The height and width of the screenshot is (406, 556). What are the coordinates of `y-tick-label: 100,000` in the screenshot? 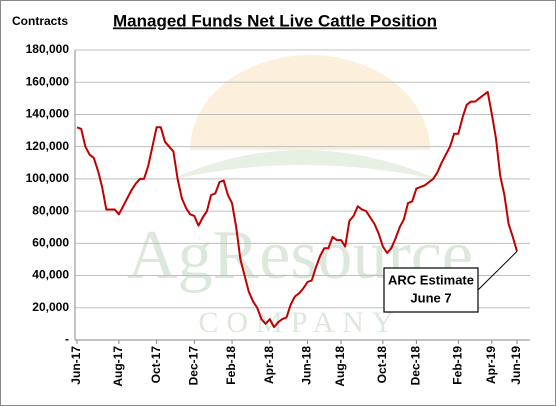 It's located at (48, 178).